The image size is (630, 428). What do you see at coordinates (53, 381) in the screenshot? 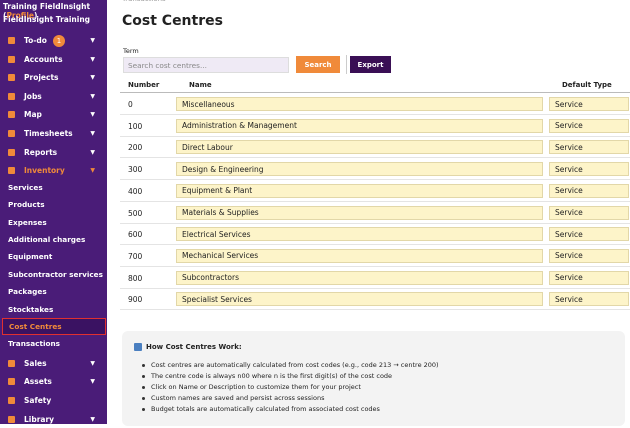
I see `menu-item: Assets ▼` at bounding box center [53, 381].